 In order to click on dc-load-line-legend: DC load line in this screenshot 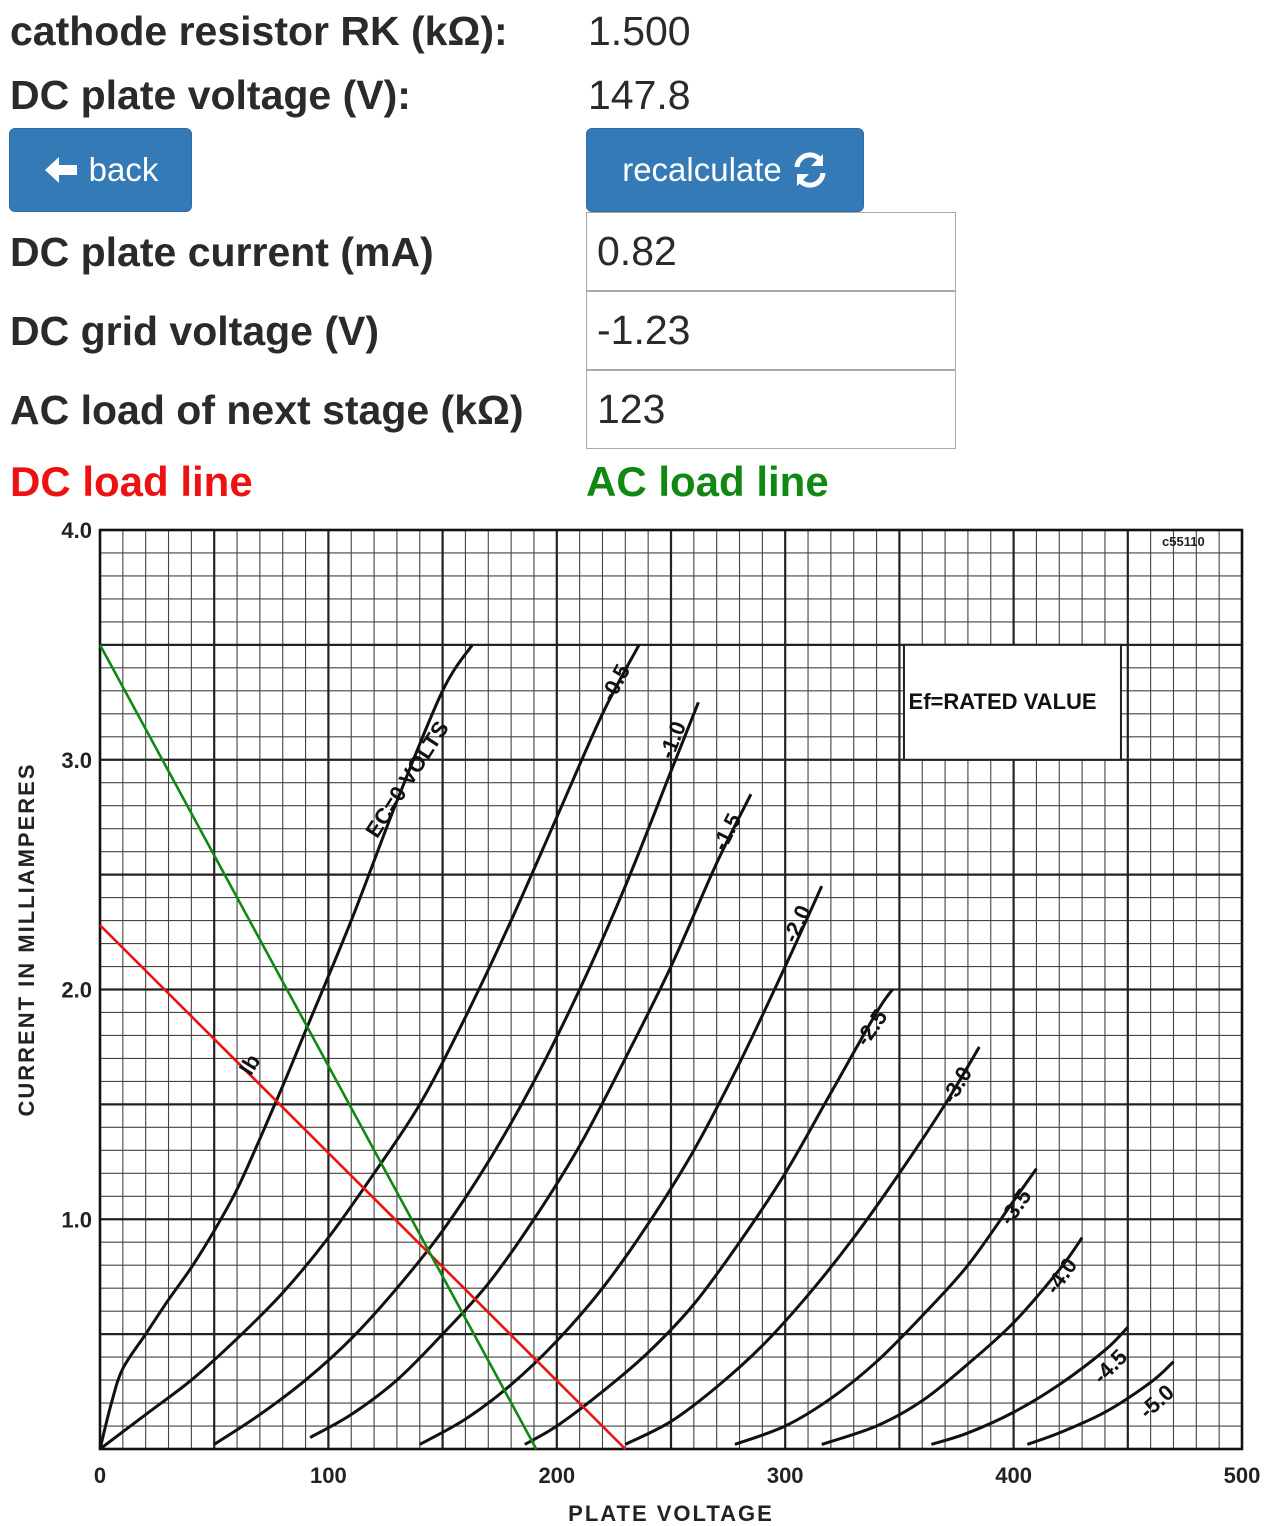, I will do `click(131, 481)`.